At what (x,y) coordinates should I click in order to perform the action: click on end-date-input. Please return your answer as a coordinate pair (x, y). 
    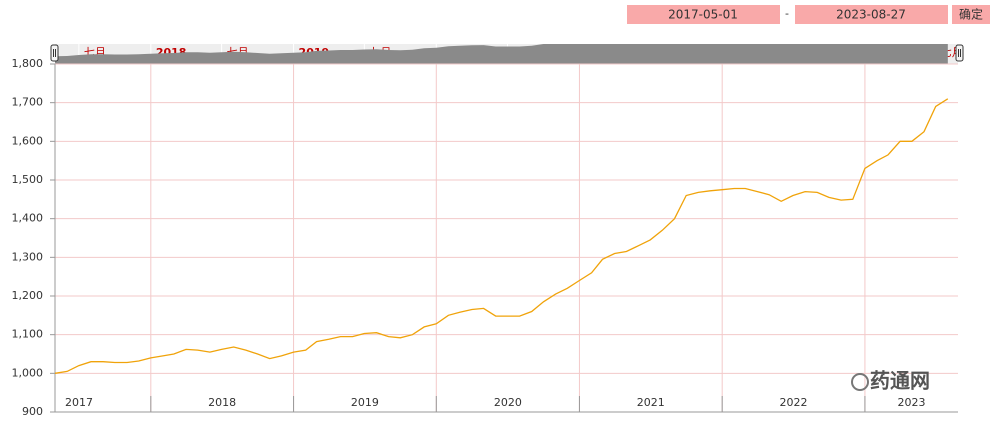
    Looking at the image, I should click on (871, 14).